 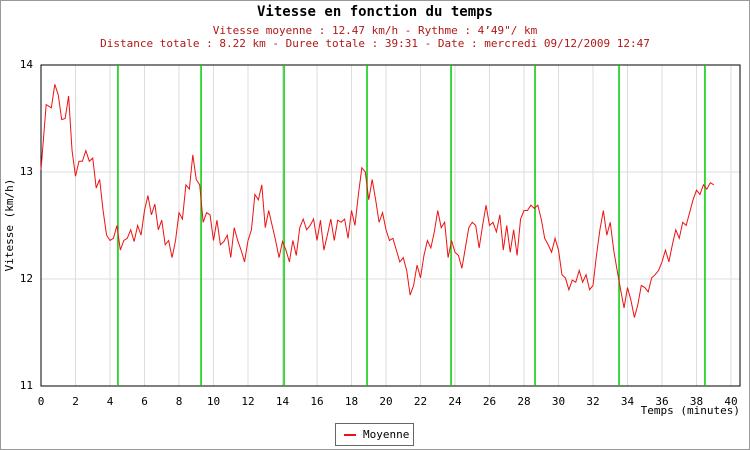 I want to click on x-tick-label: 20, so click(x=385, y=401).